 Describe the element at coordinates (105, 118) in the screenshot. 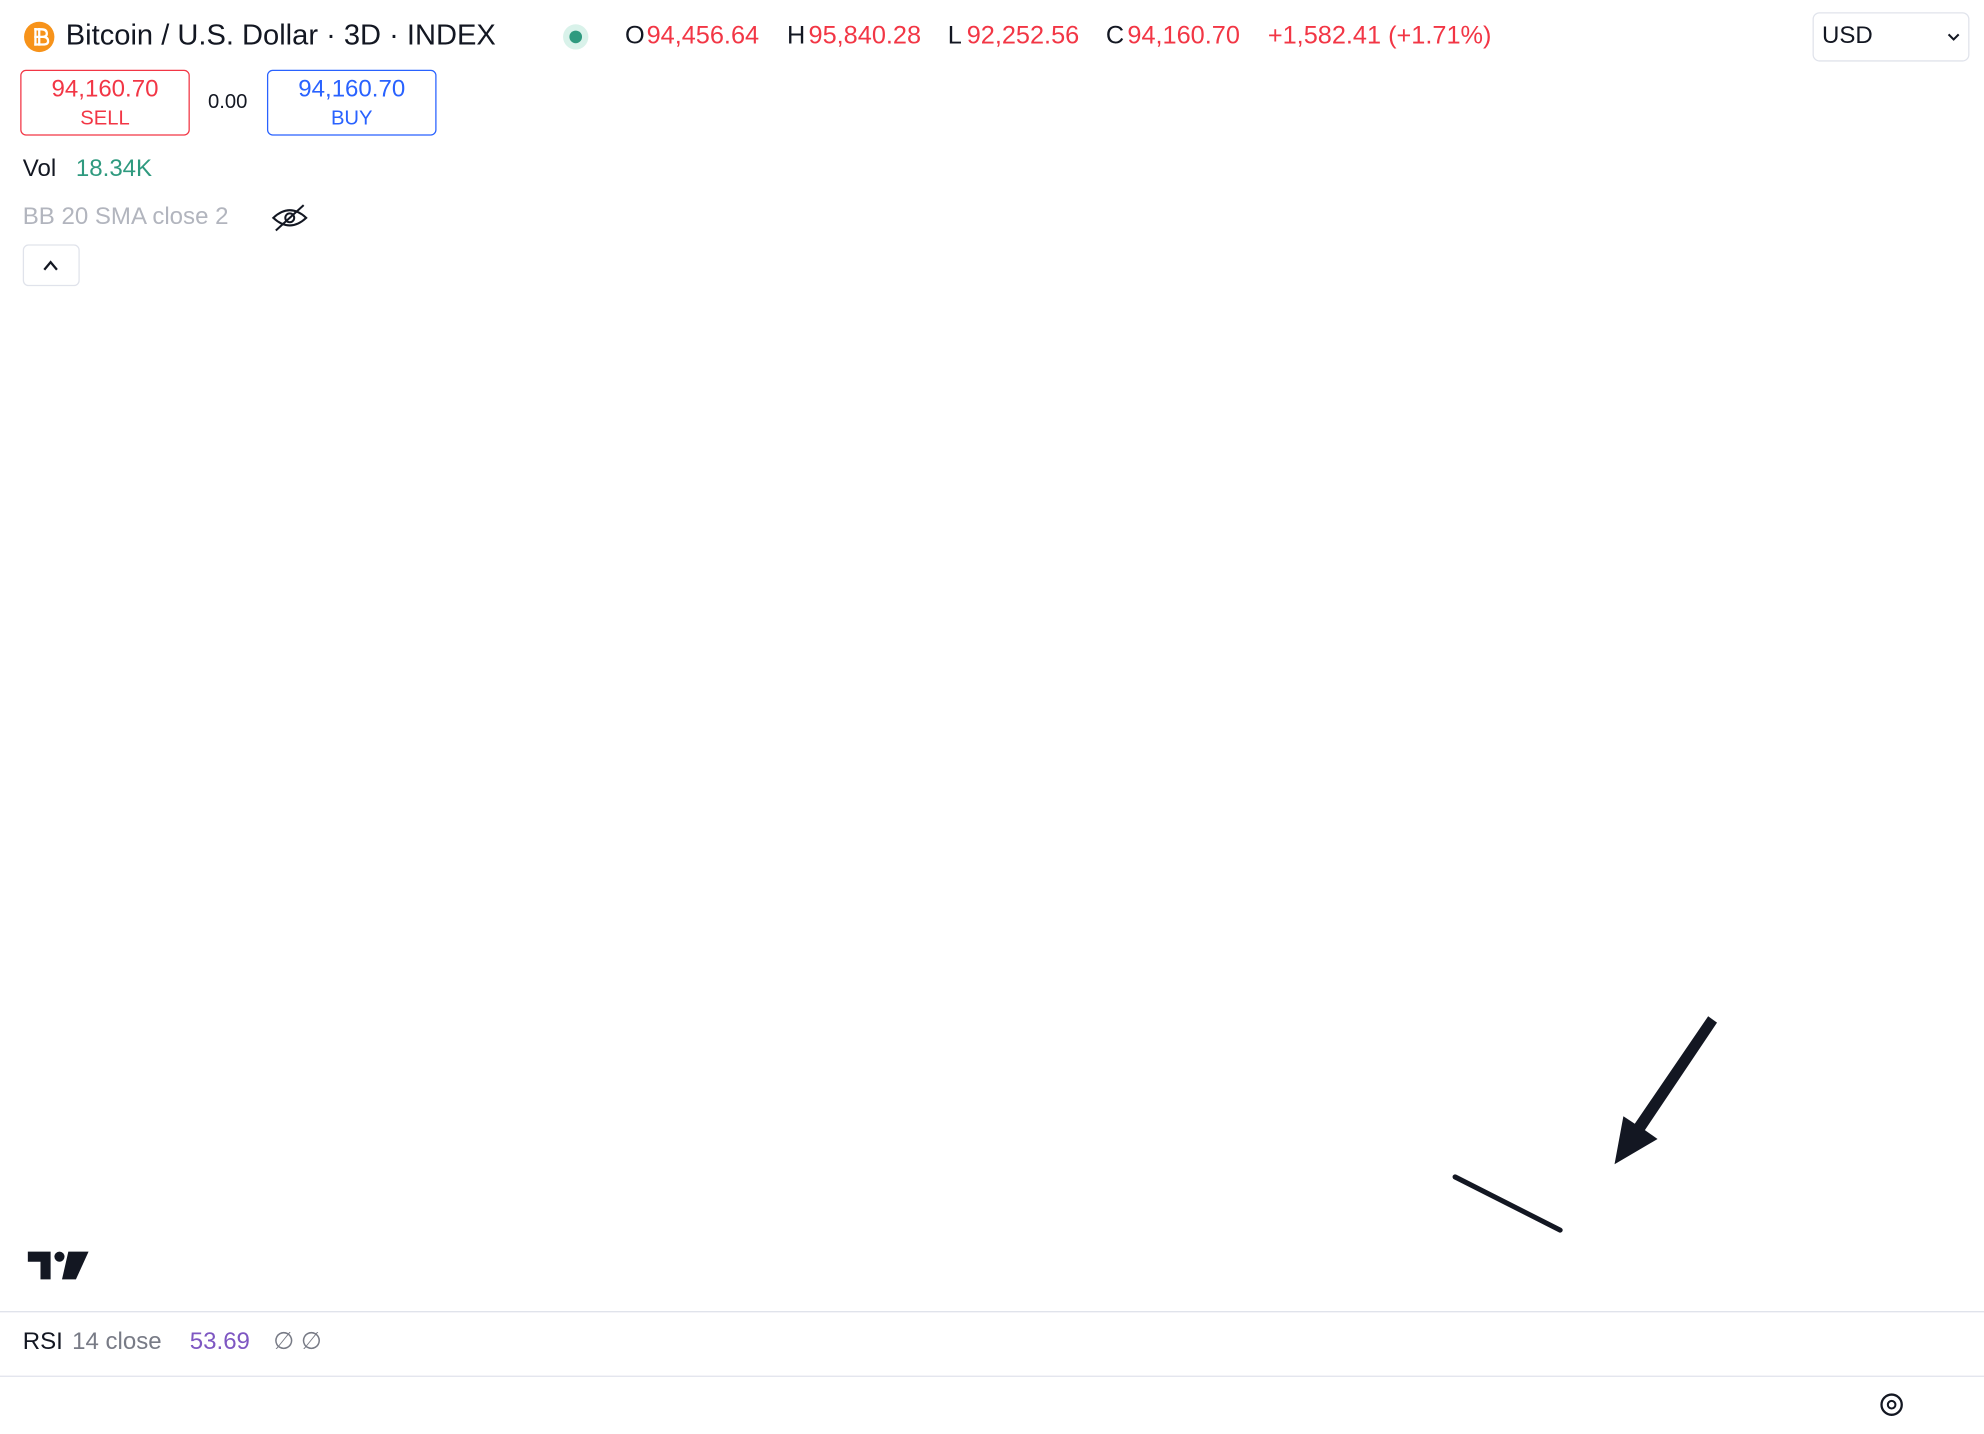

I see `sell-label: SELL` at that location.